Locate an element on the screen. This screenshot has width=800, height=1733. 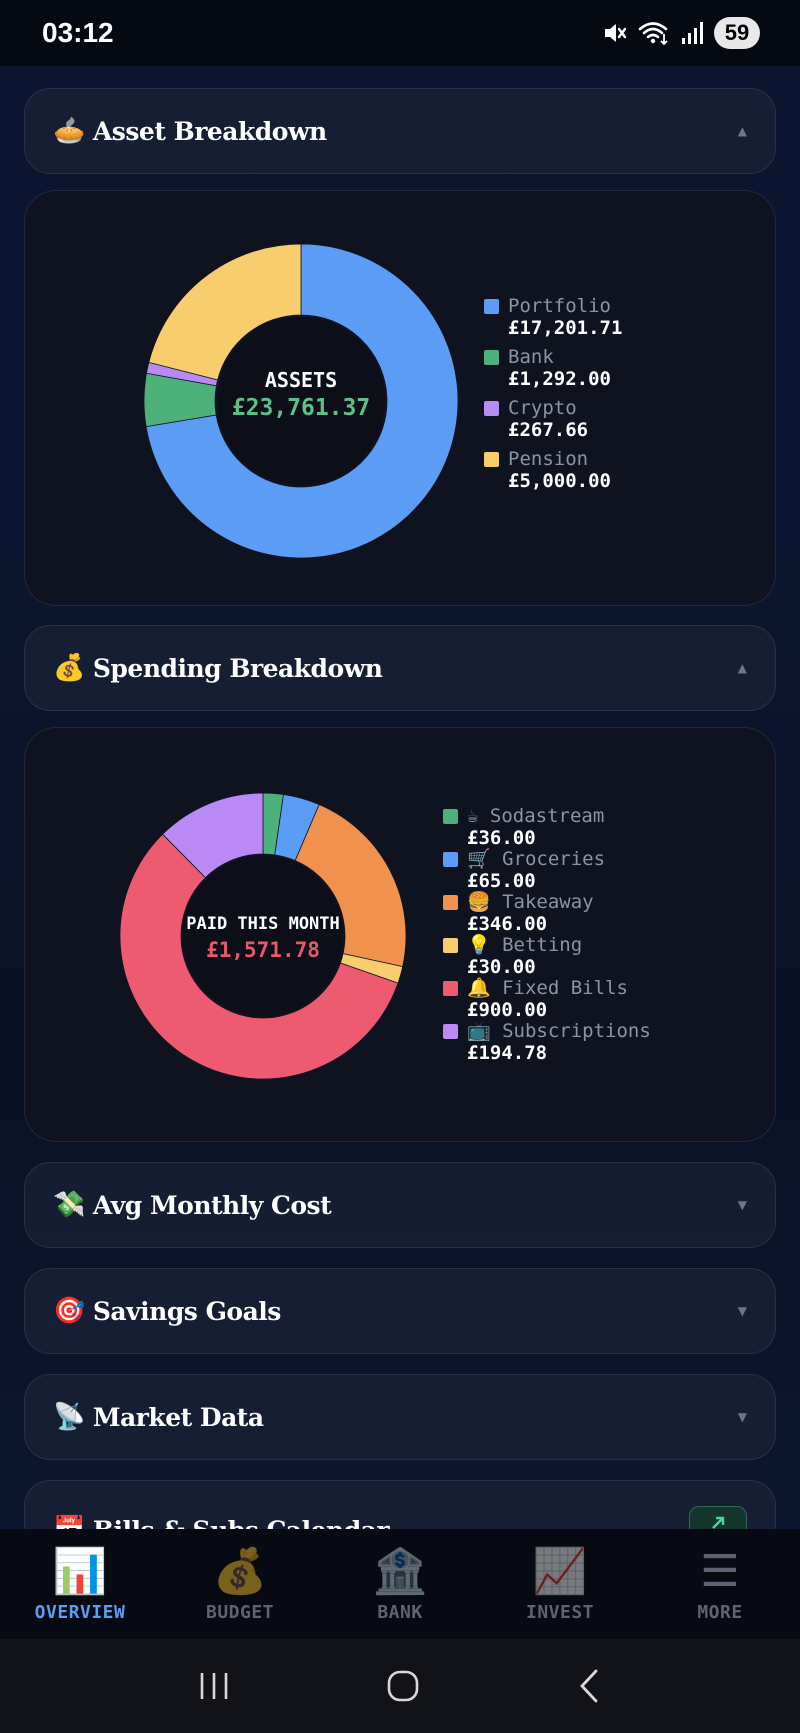
asset-center-value: £23,761.37 is located at coordinates (301, 408).